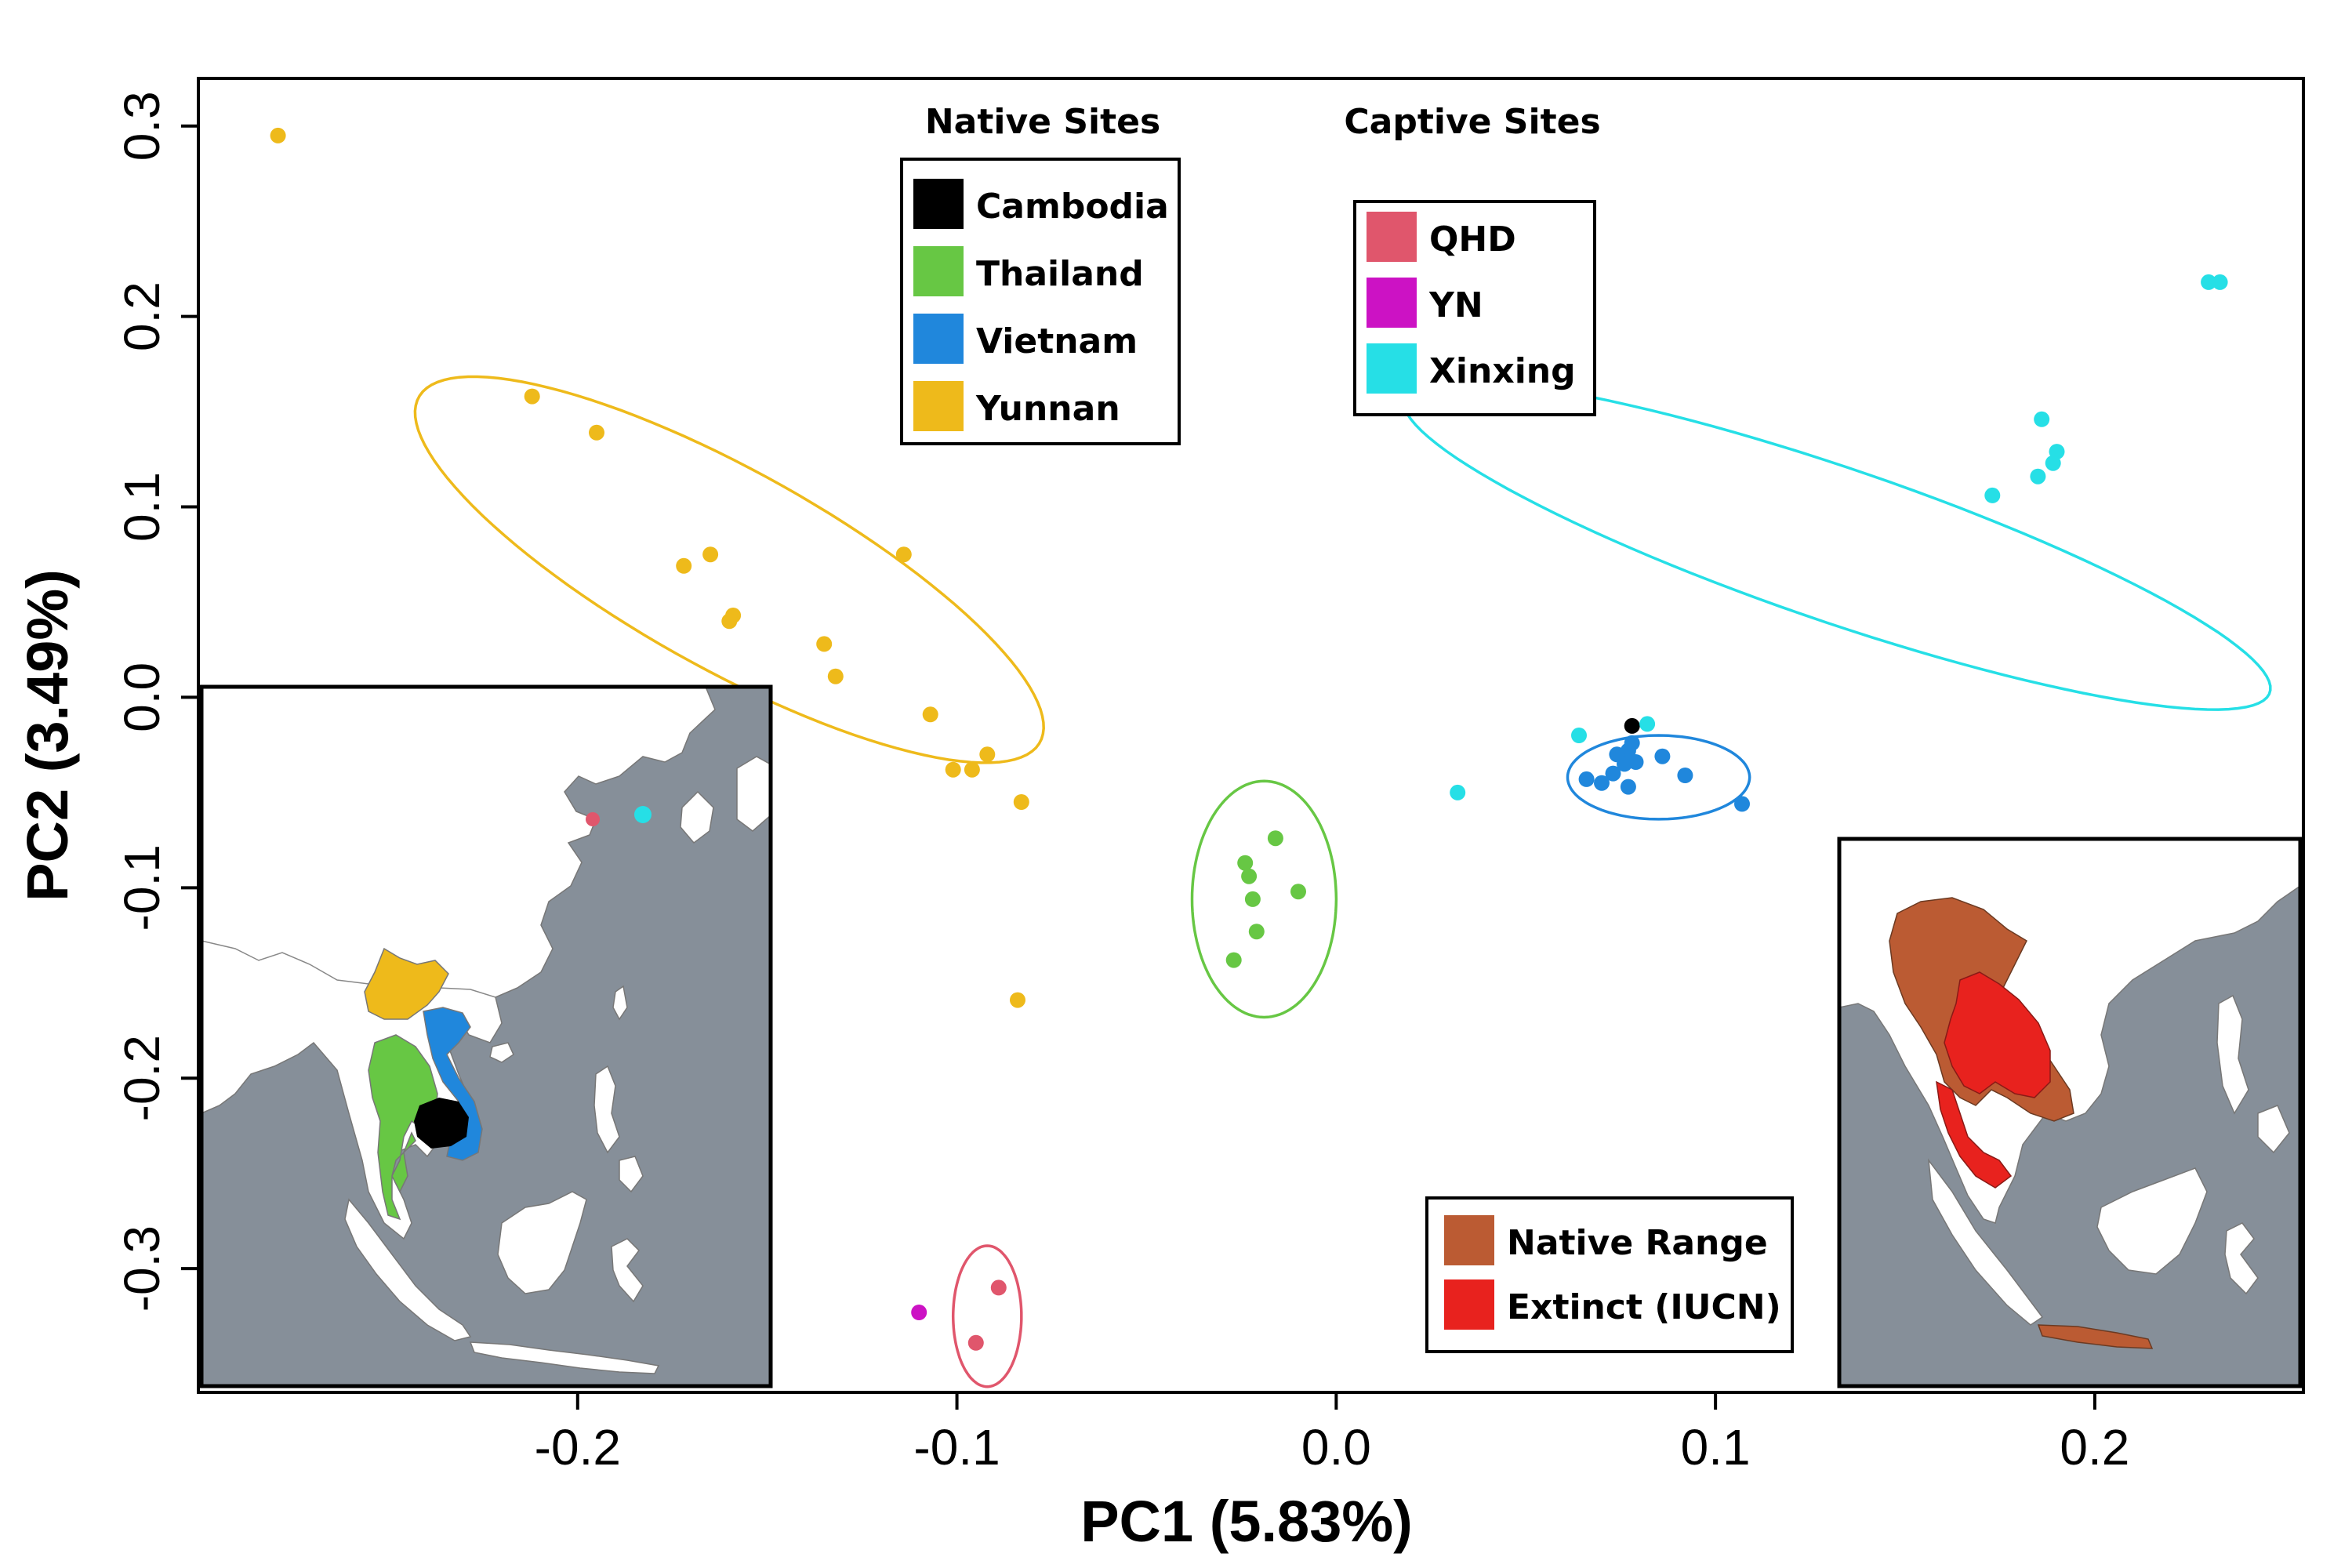  What do you see at coordinates (939, 339) in the screenshot?
I see `native-legend-vietnam-swatch` at bounding box center [939, 339].